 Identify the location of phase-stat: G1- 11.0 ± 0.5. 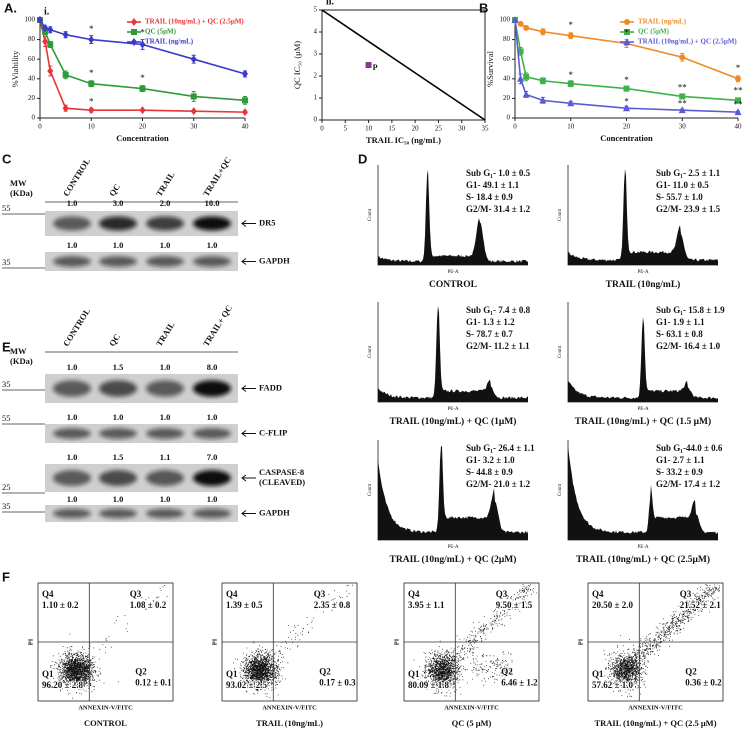
(682, 185).